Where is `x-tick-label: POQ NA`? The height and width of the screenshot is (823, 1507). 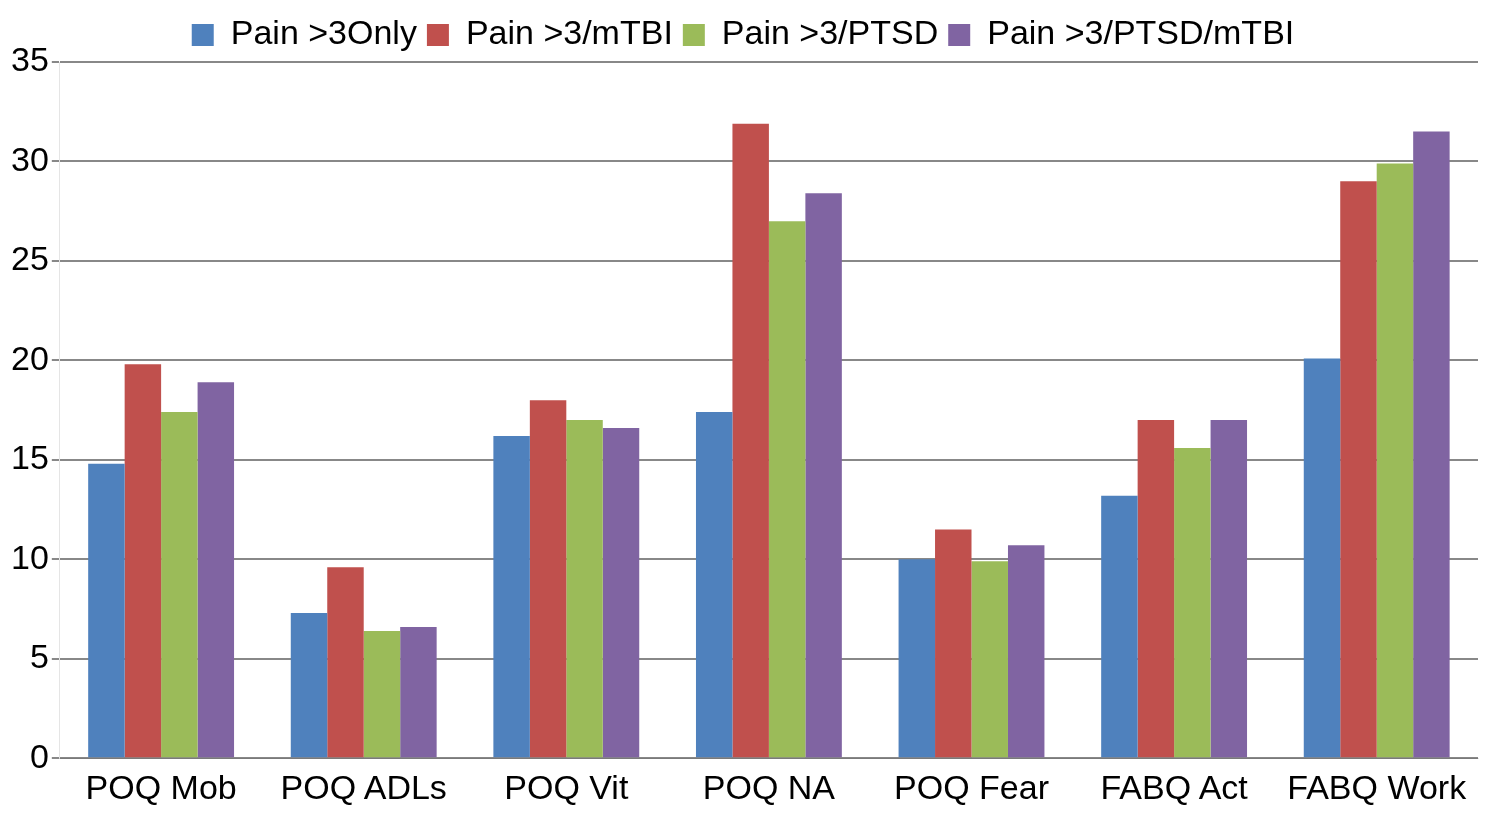
x-tick-label: POQ NA is located at coordinates (769, 786).